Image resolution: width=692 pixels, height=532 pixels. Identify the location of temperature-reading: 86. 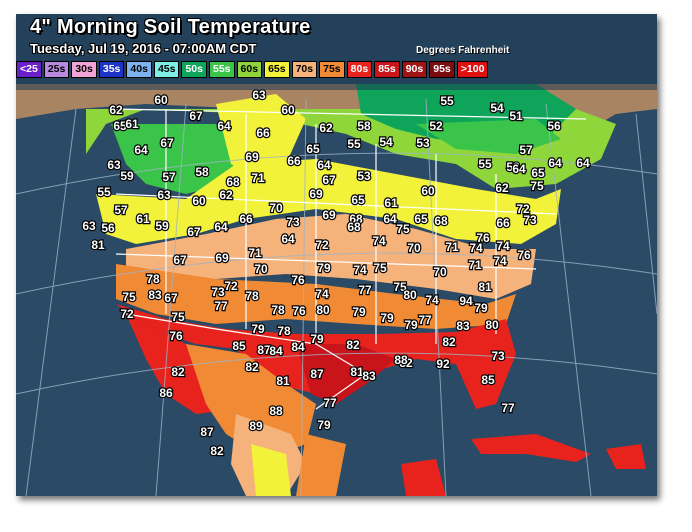
(166, 393).